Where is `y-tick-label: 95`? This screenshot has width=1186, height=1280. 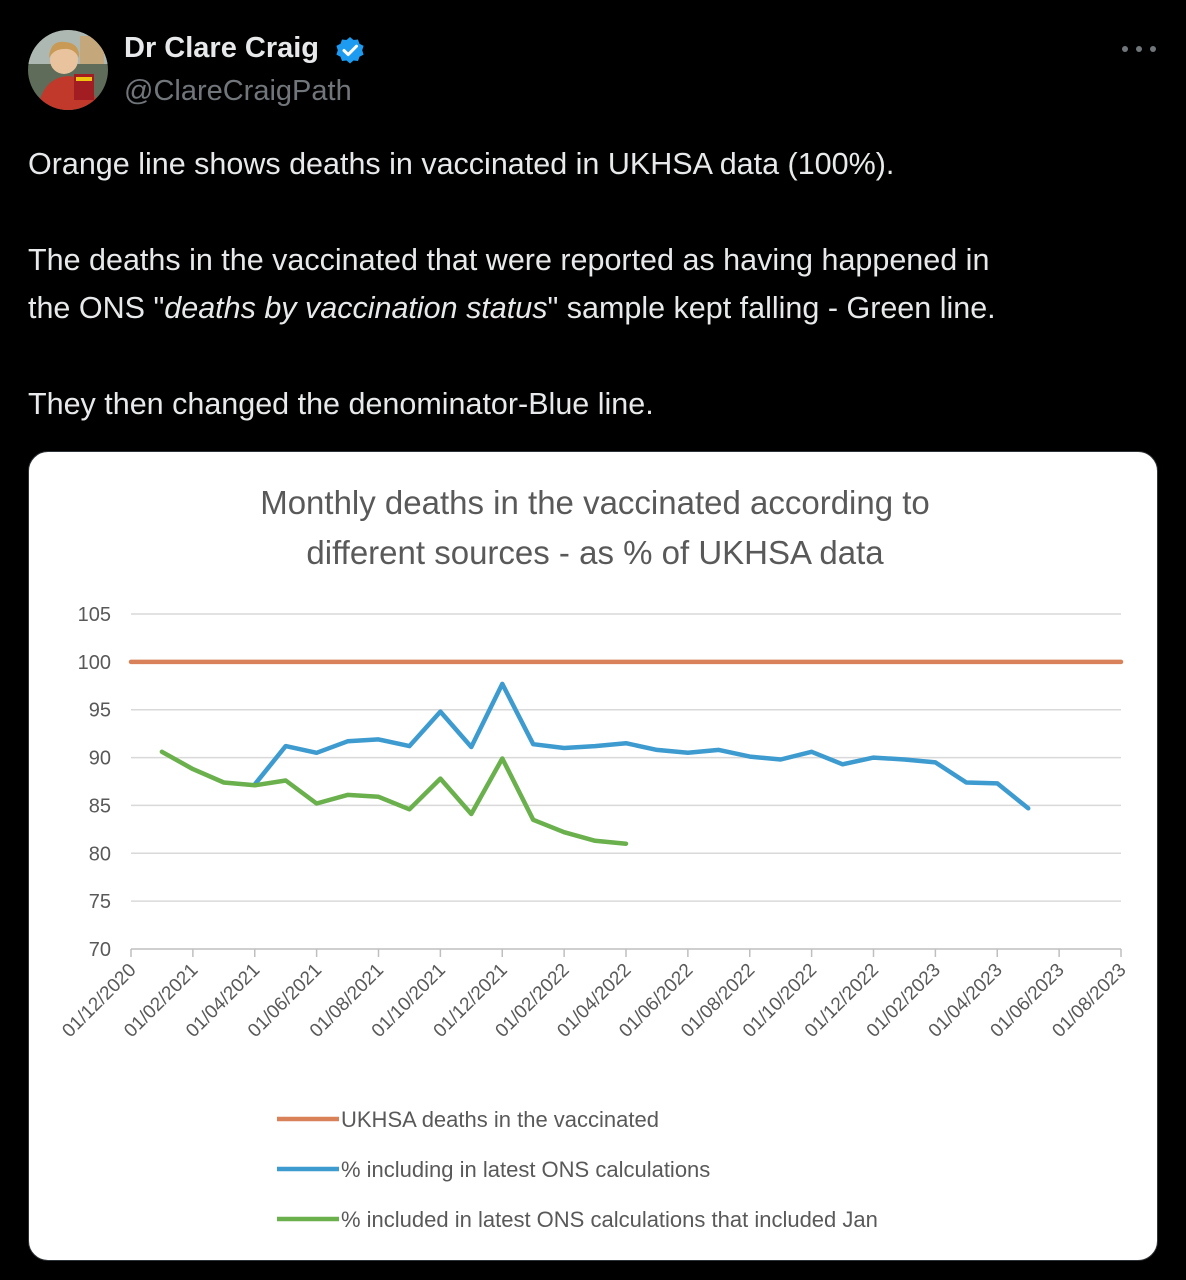 y-tick-label: 95 is located at coordinates (100, 711).